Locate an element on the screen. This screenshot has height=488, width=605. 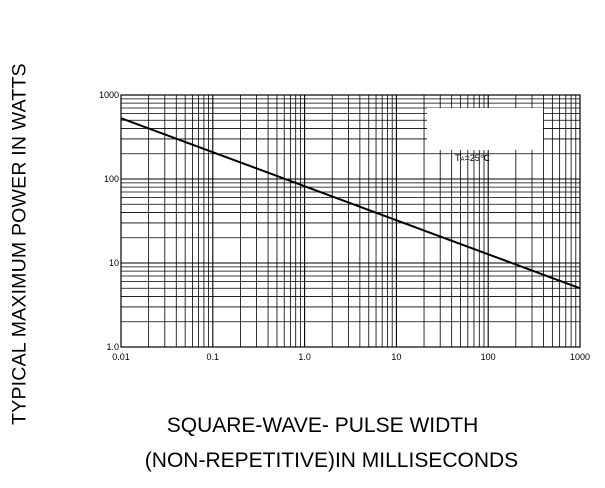
x-tick-label: 0.1 is located at coordinates (213, 357).